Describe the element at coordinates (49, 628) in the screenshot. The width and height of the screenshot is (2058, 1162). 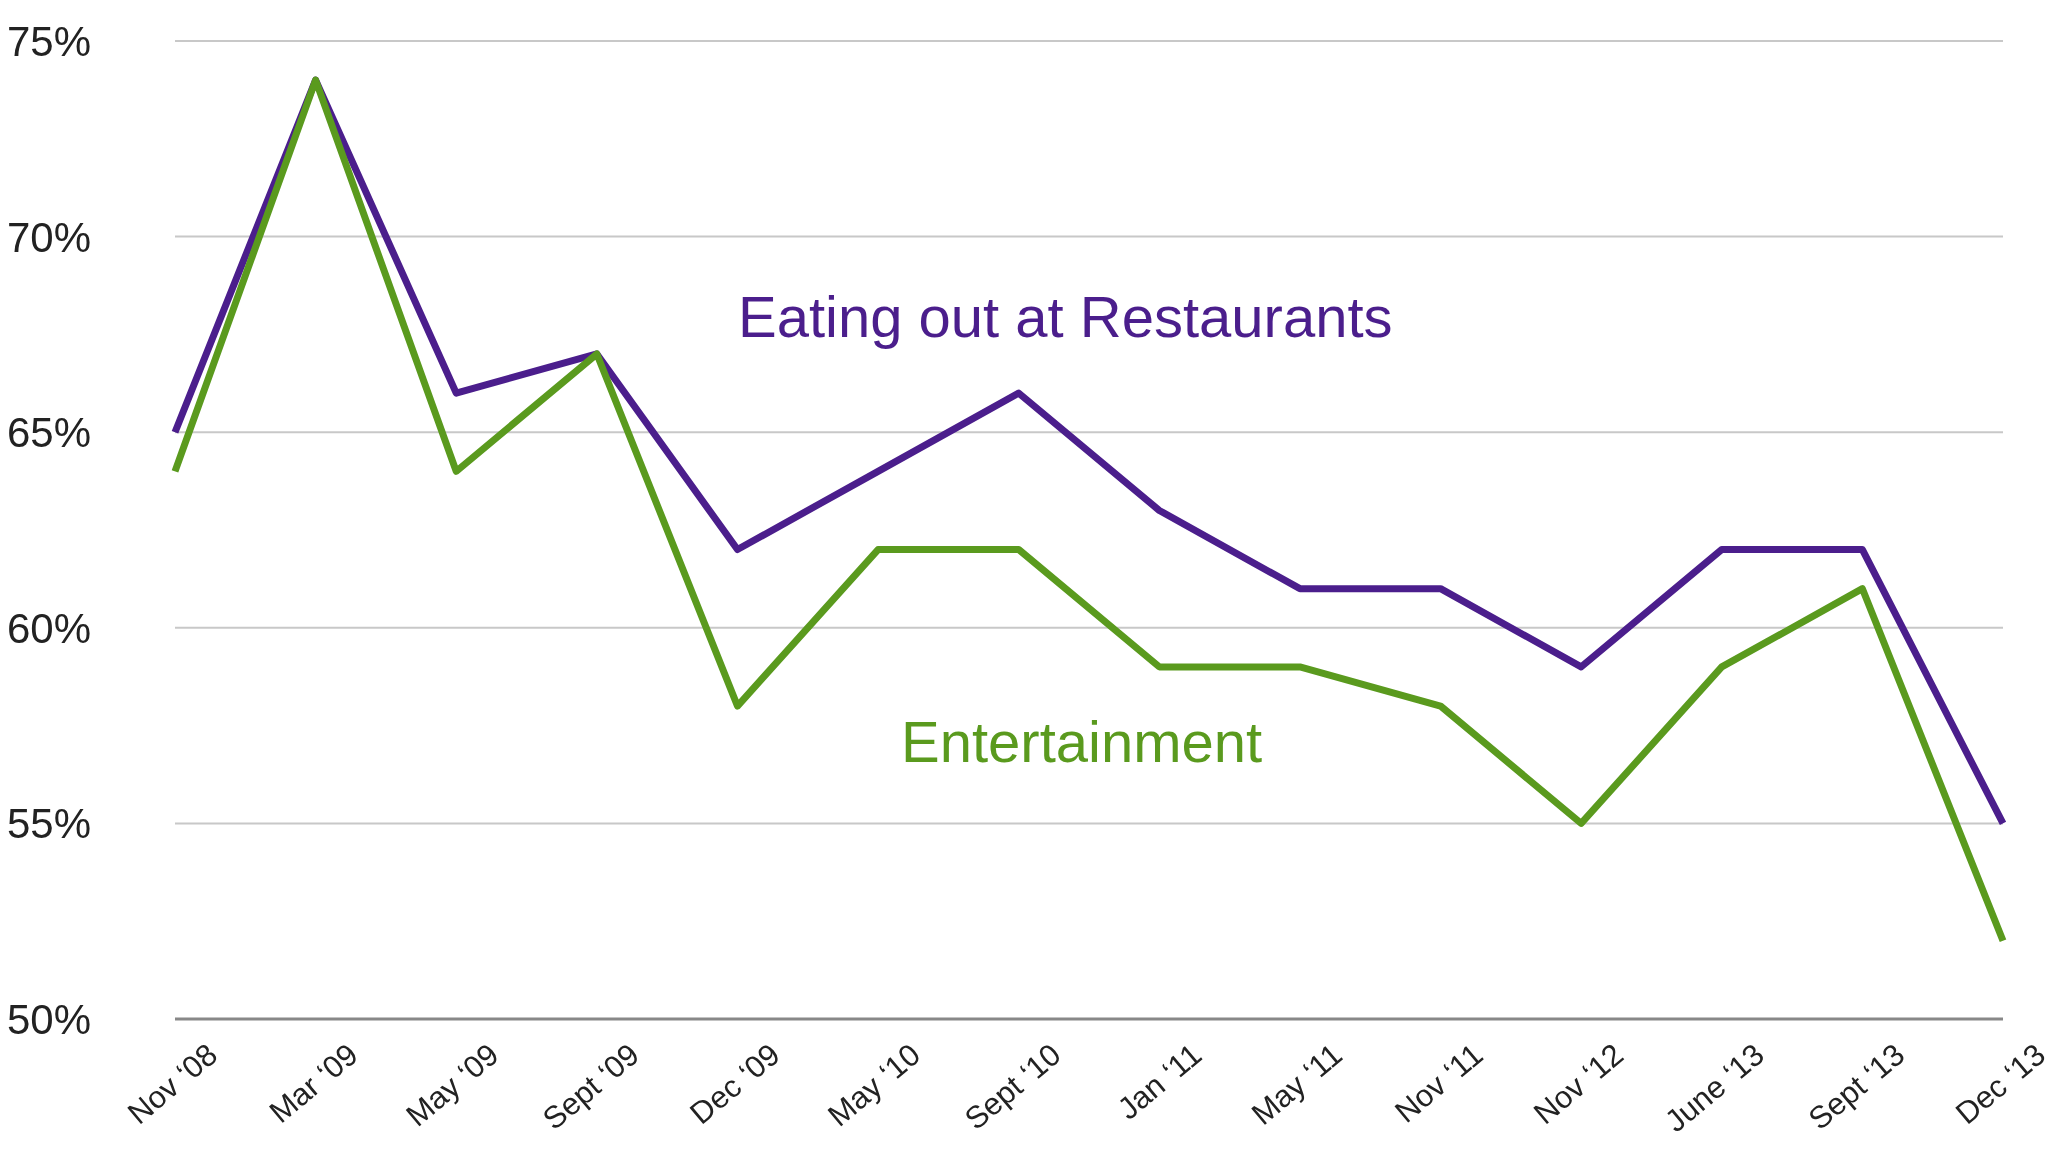
I see `y-tick-label: 60%` at that location.